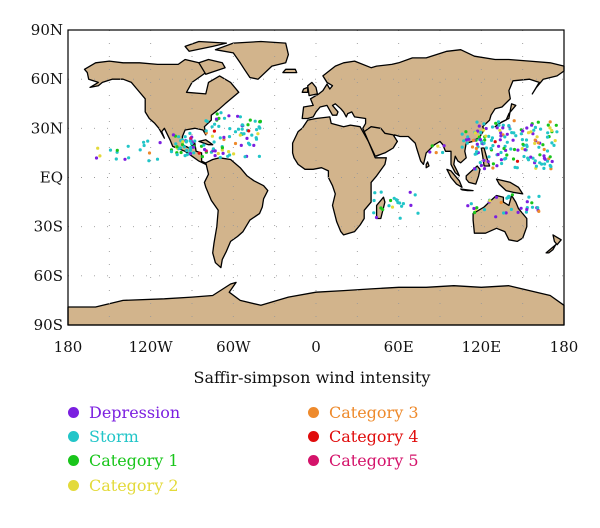 This screenshot has height=528, width=600. I want to click on land-africa, so click(339, 176).